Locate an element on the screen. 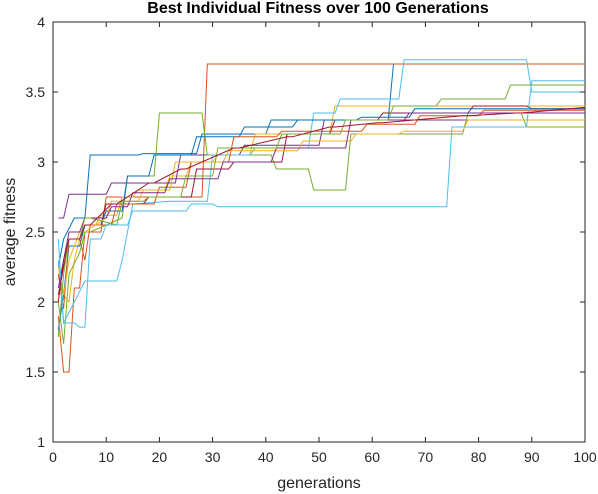  x-tick-label: 0 is located at coordinates (53, 457).